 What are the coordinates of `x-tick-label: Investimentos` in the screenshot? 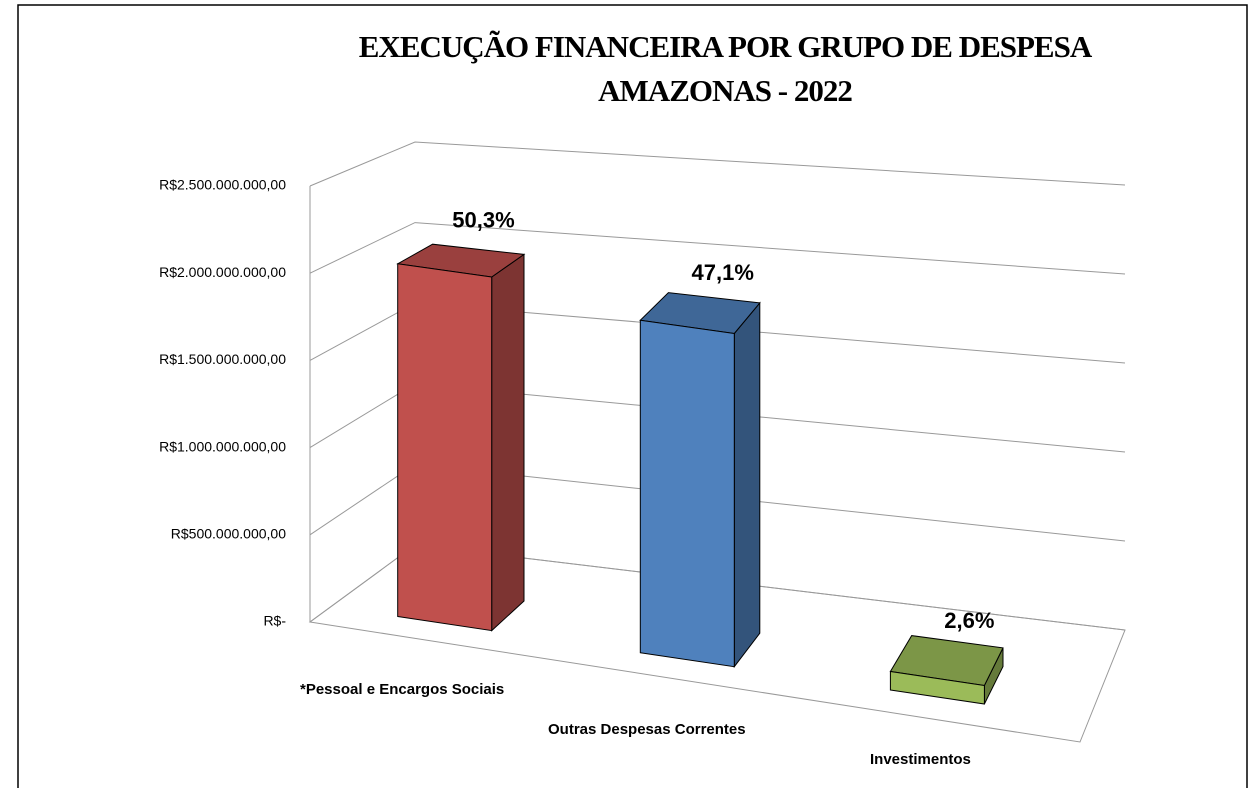 It's located at (920, 759).